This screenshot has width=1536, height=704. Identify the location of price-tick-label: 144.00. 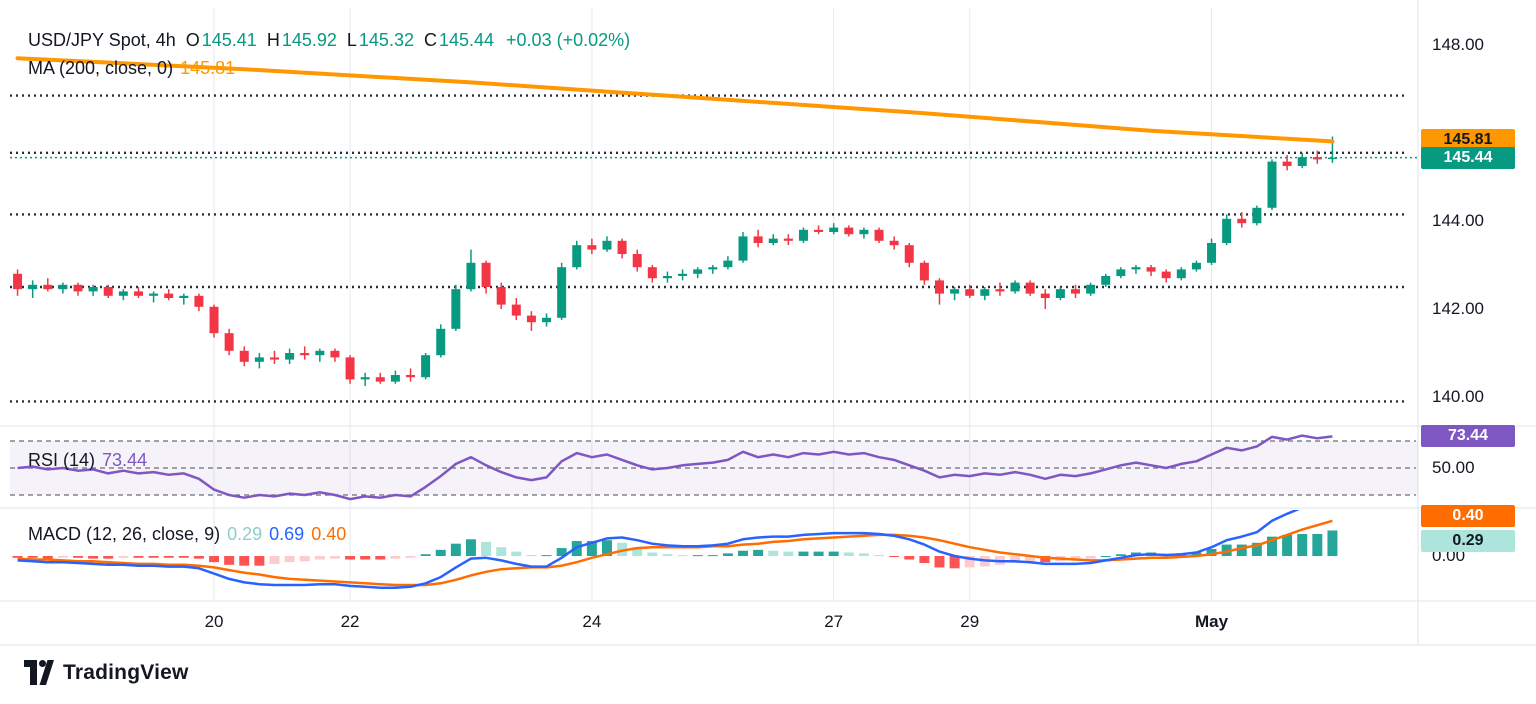
(1458, 220).